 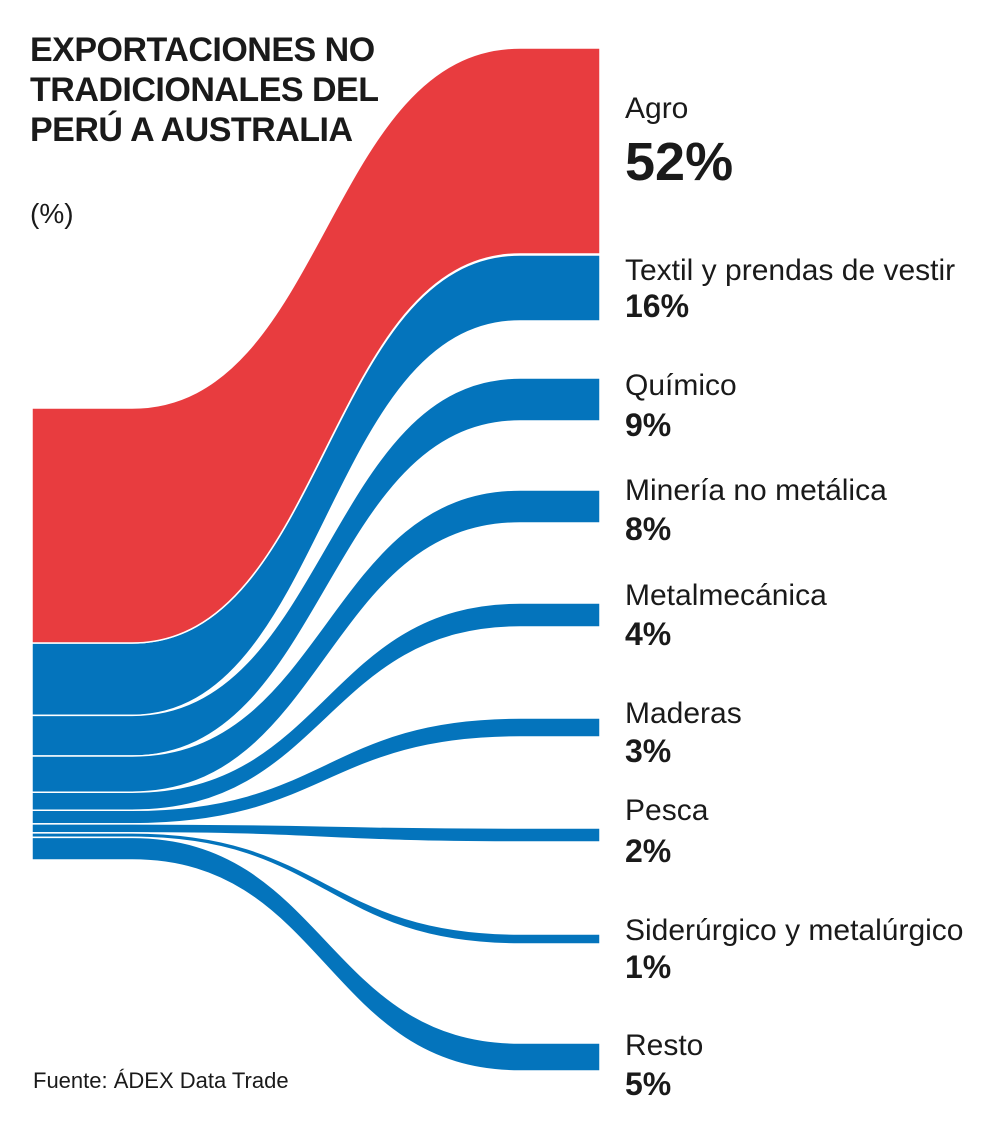 What do you see at coordinates (790, 270) in the screenshot?
I see `category-label-1: Textil y prendas de vestir` at bounding box center [790, 270].